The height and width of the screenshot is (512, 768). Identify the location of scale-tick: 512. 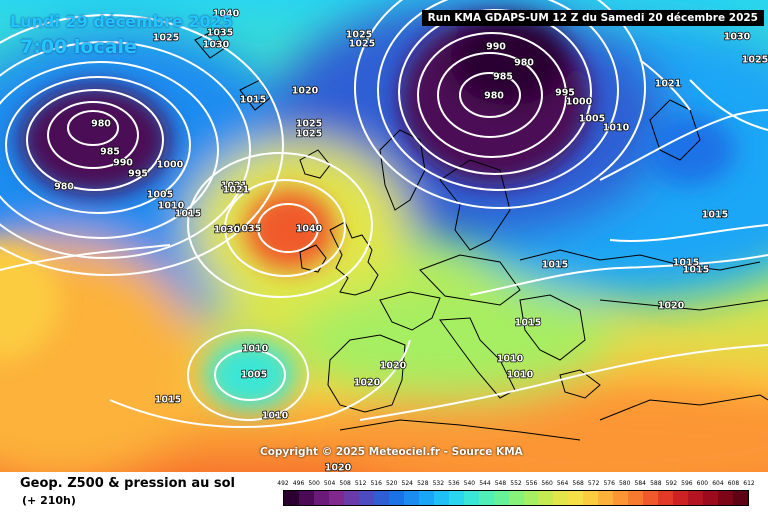
(360, 483).